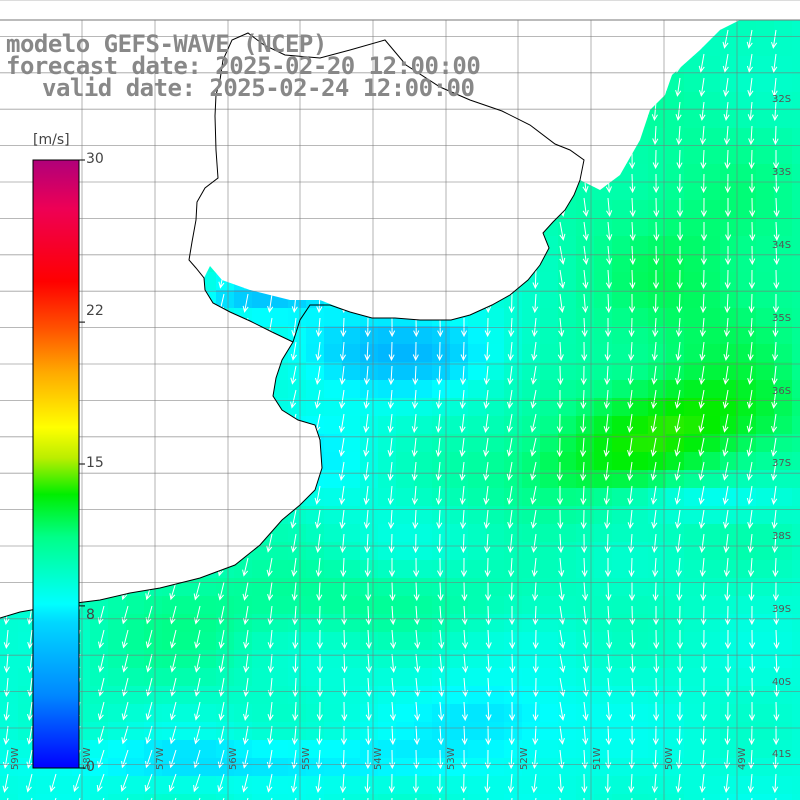 This screenshot has width=800, height=800. I want to click on longitude-labels: 59W 58W 57W 56W 55W 54W 53W 52W 51W 50W 49W, so click(379, 758).